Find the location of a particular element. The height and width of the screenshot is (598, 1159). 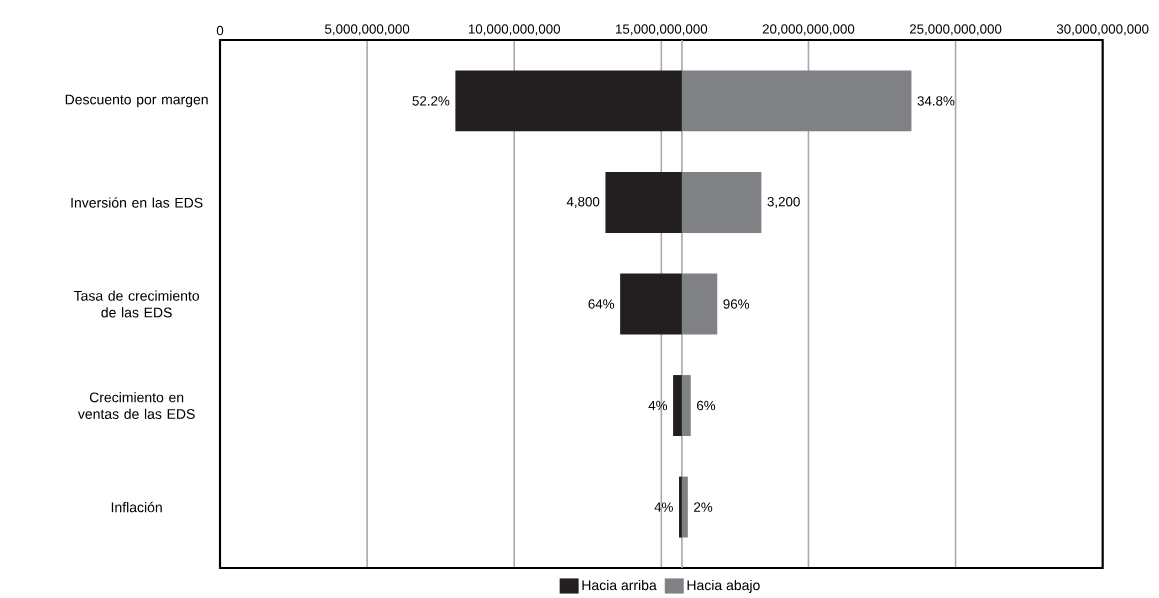

annotation: 3,200 is located at coordinates (783, 202).